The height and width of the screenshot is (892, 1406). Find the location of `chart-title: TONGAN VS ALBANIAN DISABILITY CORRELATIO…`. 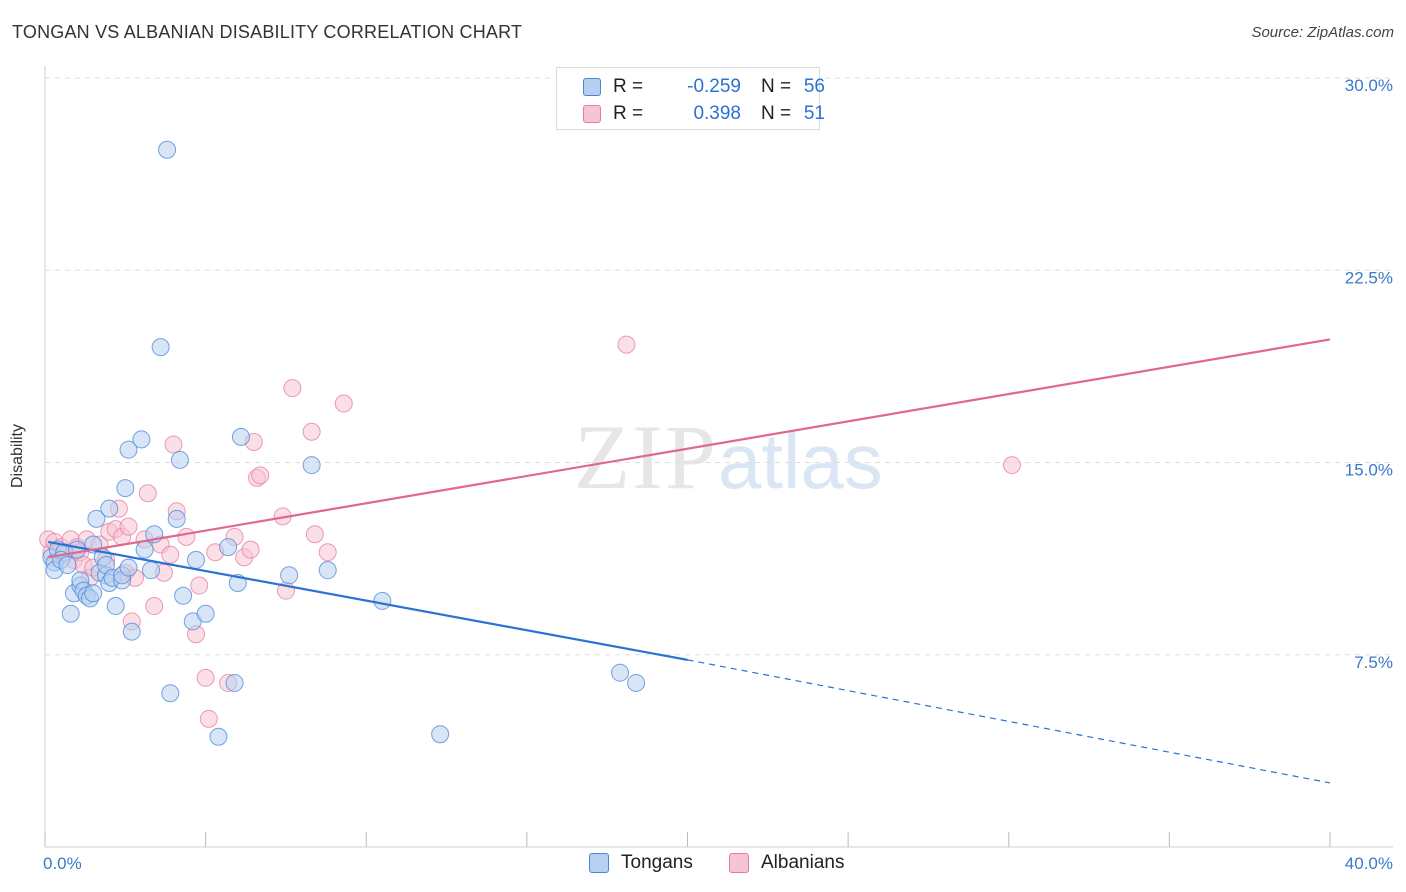

chart-title: TONGAN VS ALBANIAN DISABILITY CORRELATIO… is located at coordinates (267, 32).